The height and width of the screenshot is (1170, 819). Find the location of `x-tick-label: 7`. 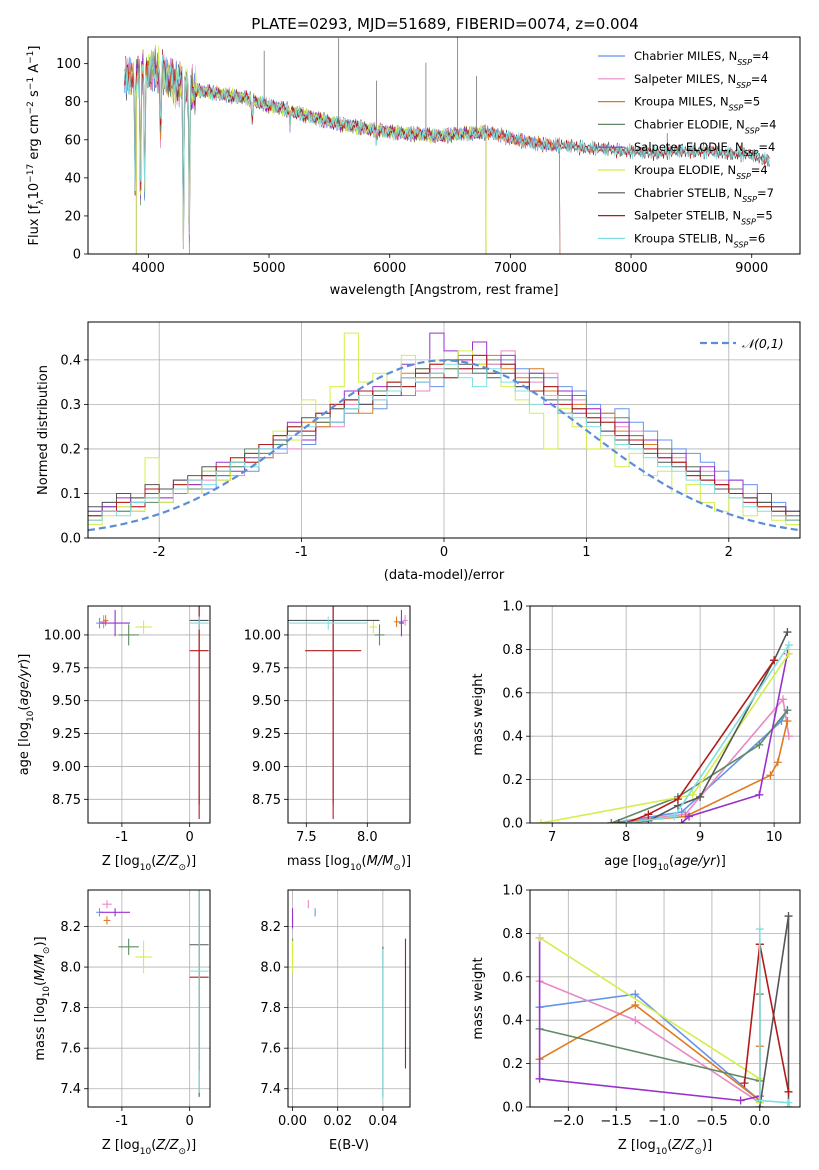

x-tick-label: 7 is located at coordinates (552, 837).